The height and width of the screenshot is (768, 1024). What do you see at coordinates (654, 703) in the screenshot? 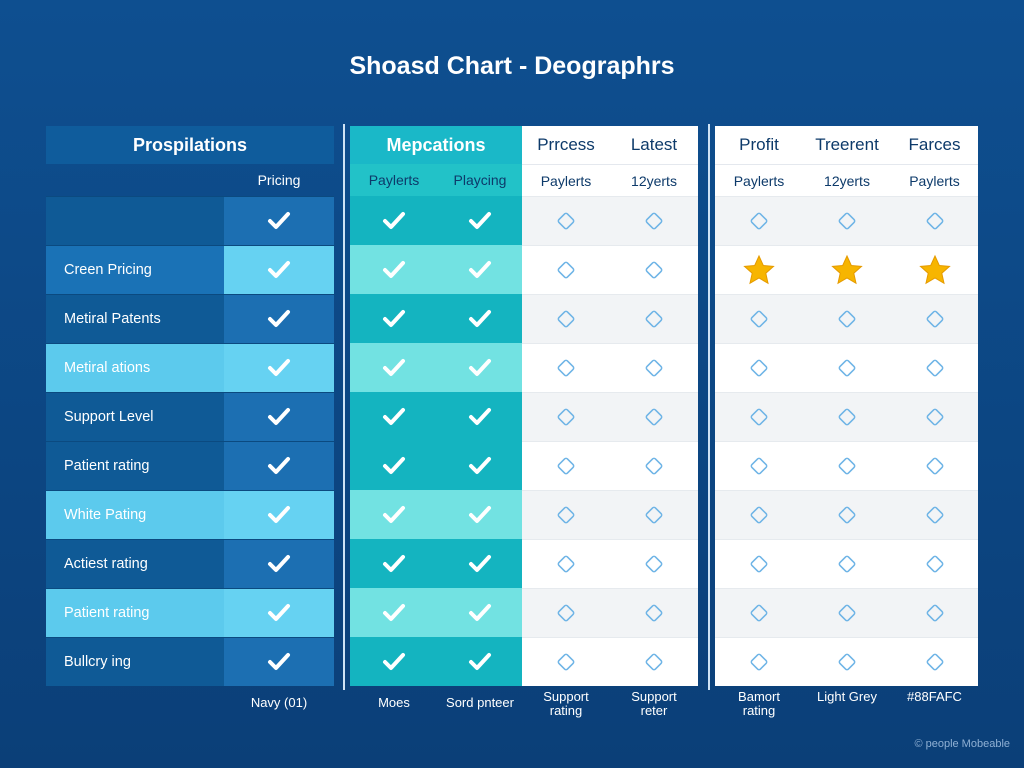
I see `column-footer: Support reter` at bounding box center [654, 703].